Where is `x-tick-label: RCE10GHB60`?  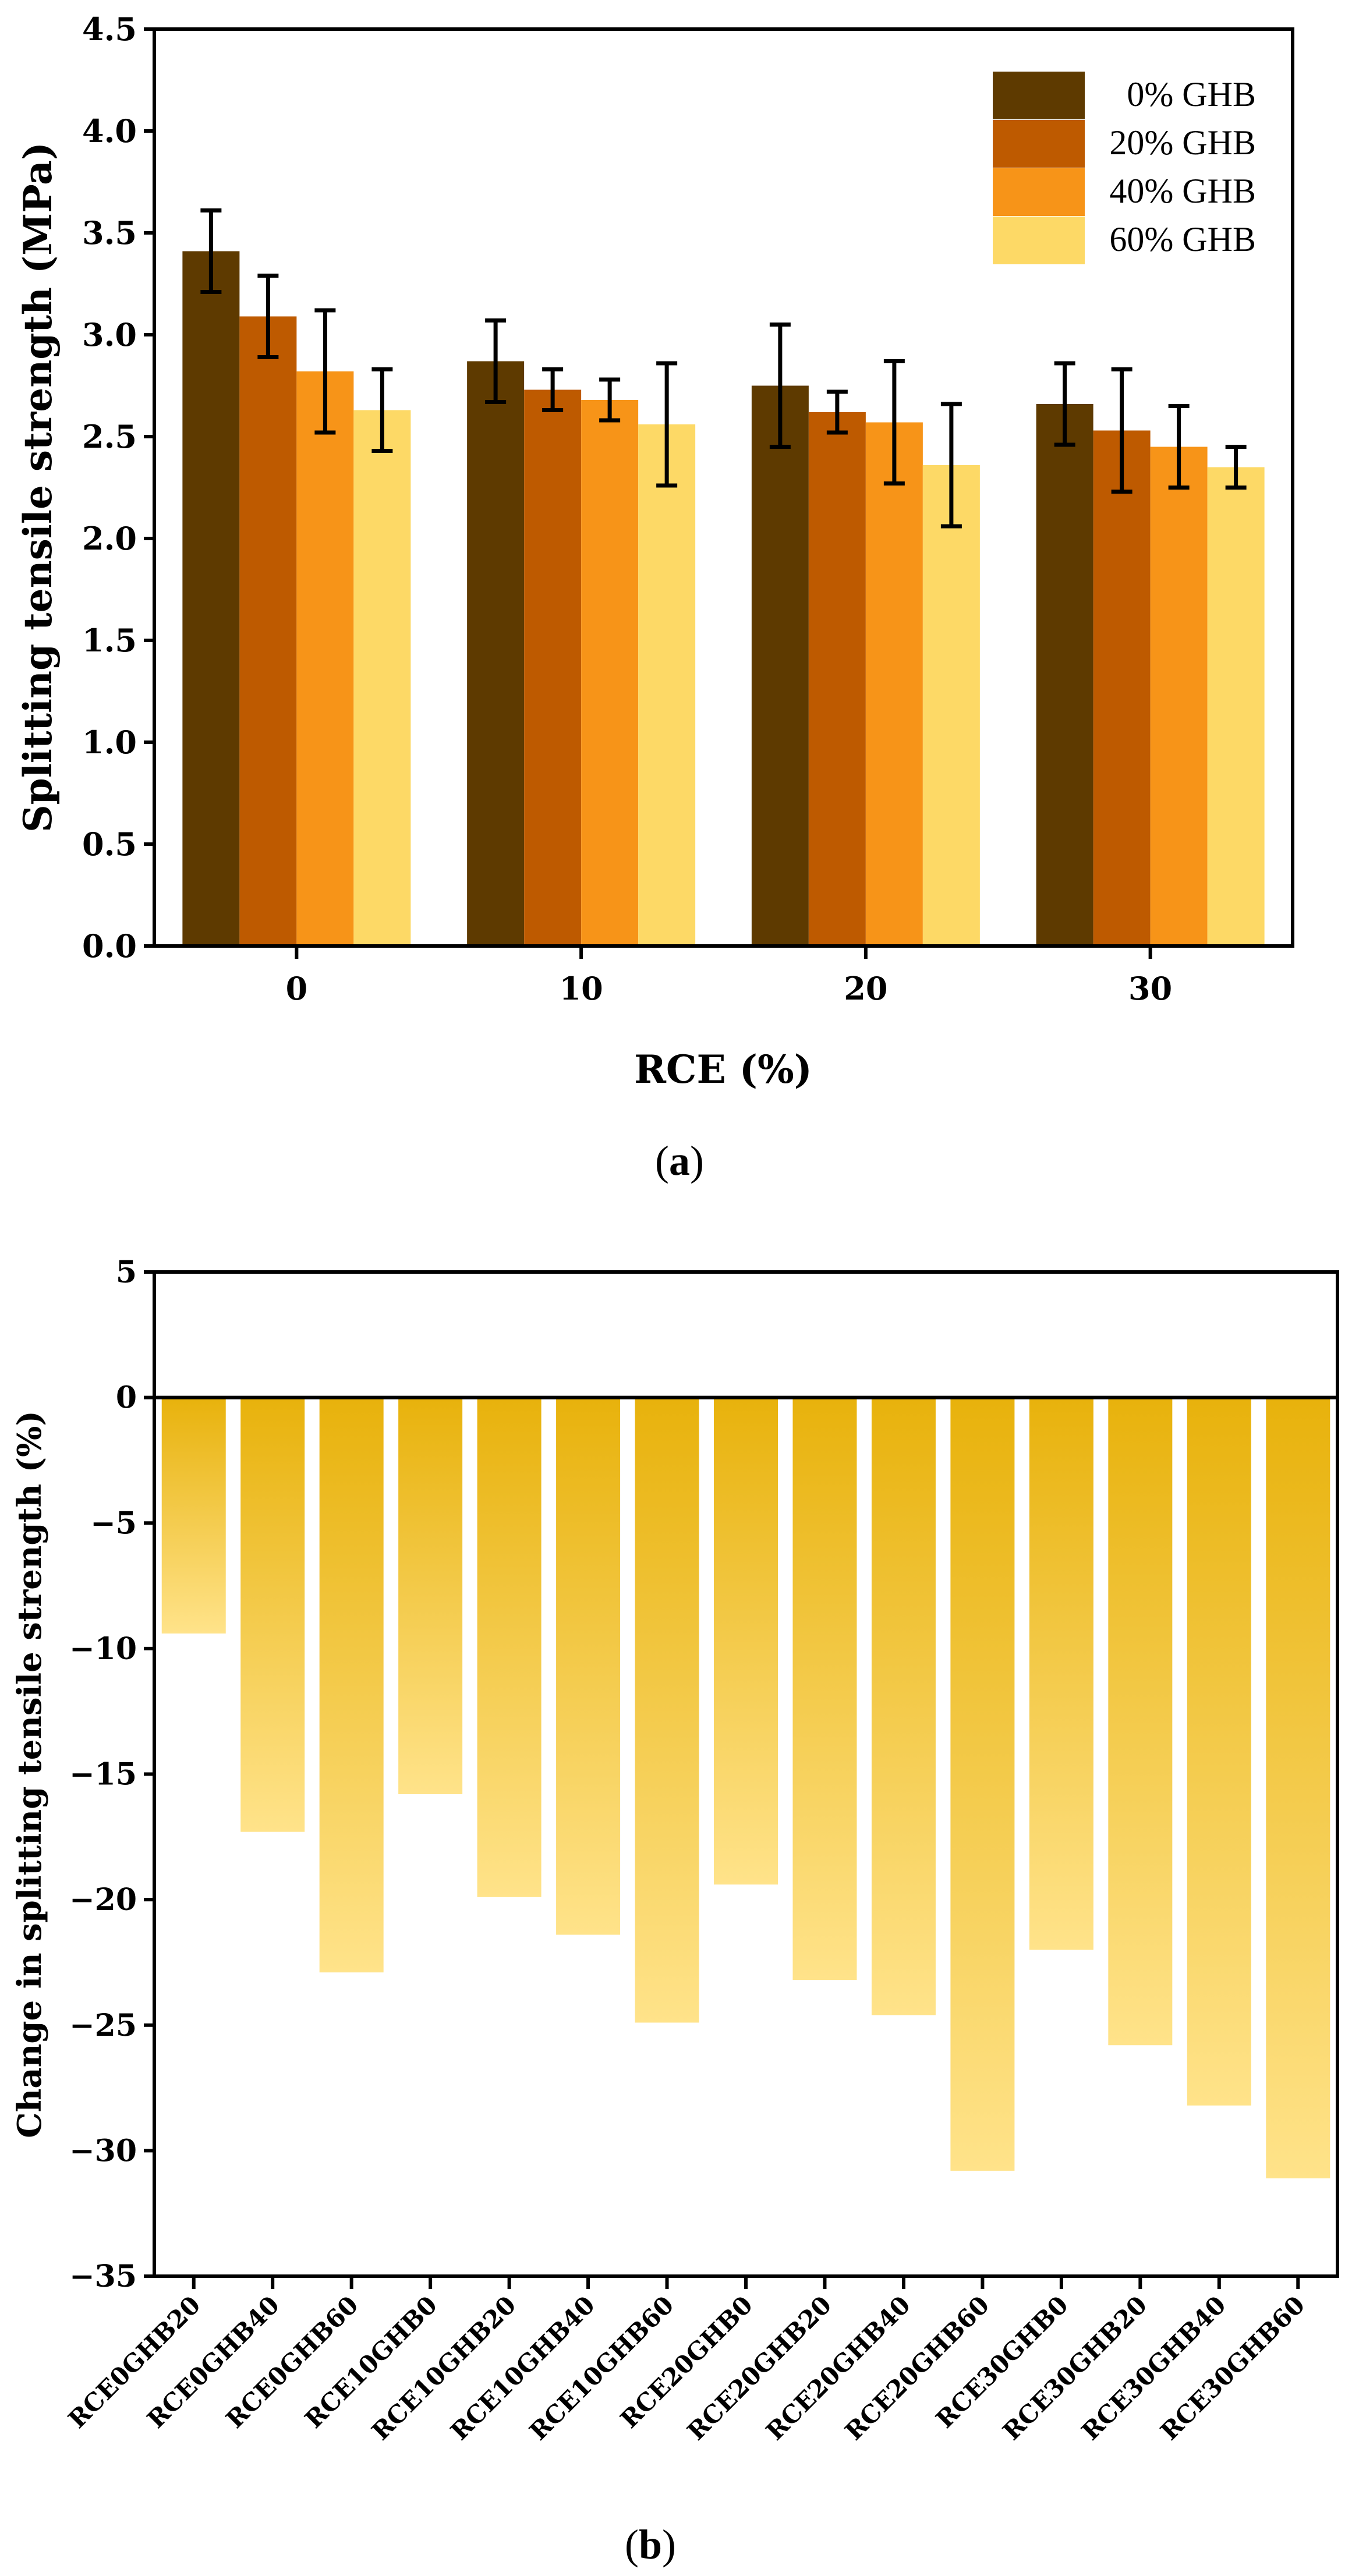 x-tick-label: RCE10GHB60 is located at coordinates (602, 2368).